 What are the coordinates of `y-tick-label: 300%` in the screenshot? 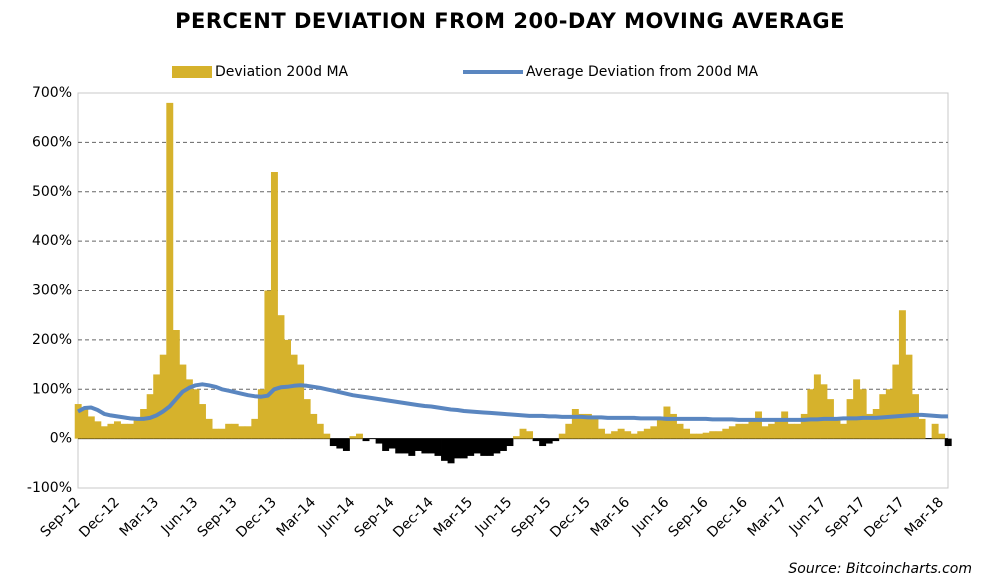 It's located at (52, 291).